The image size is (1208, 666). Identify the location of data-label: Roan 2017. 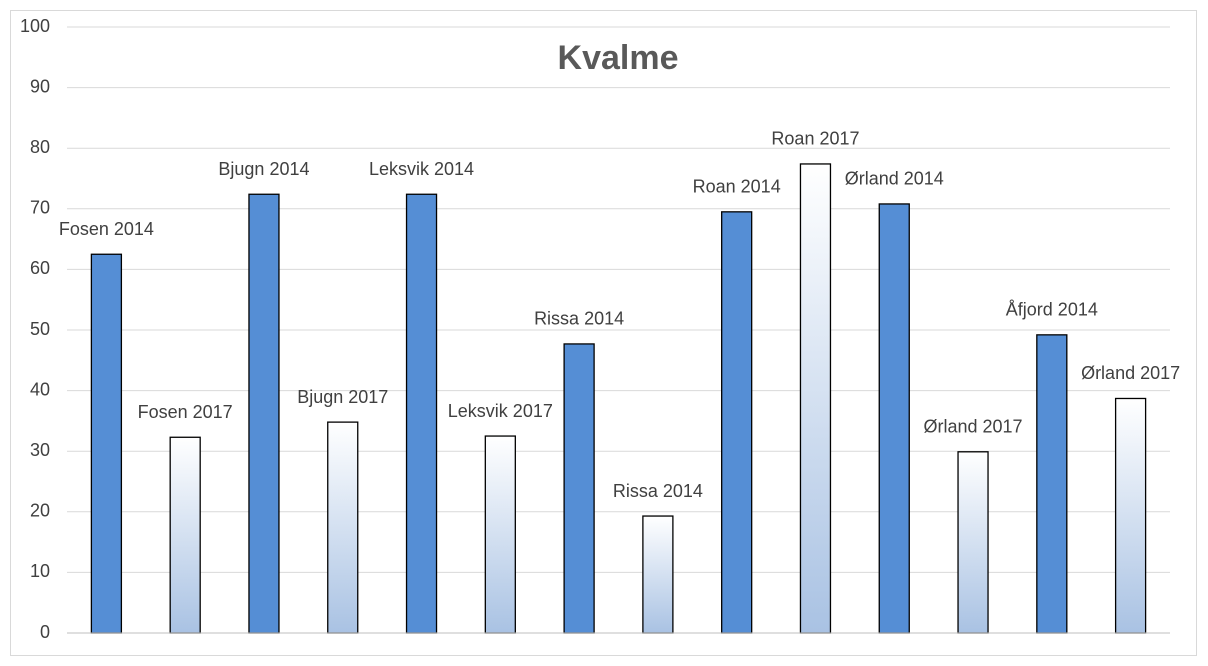
(815, 139).